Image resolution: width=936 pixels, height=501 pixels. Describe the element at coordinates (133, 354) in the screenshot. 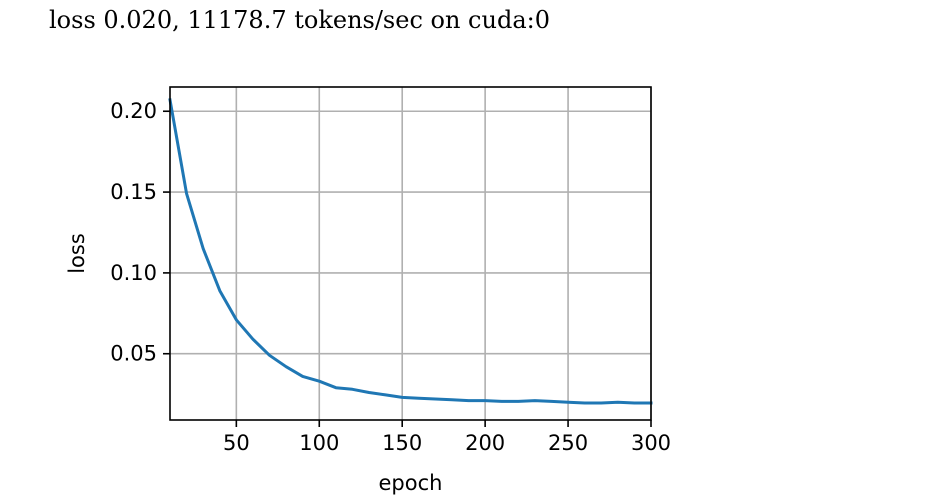

I see `y-tick-label: 0.05` at that location.